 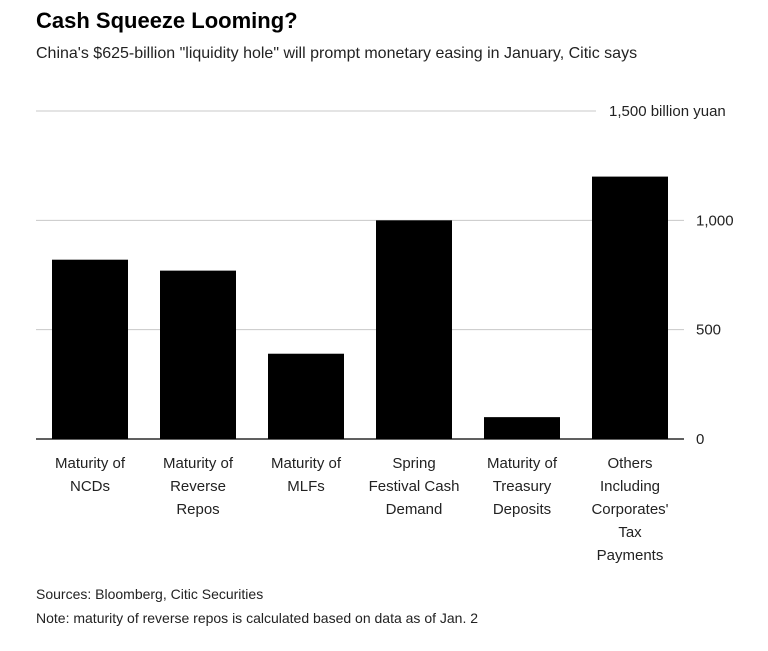 What do you see at coordinates (715, 220) in the screenshot?
I see `y-tick-label: 1,000` at bounding box center [715, 220].